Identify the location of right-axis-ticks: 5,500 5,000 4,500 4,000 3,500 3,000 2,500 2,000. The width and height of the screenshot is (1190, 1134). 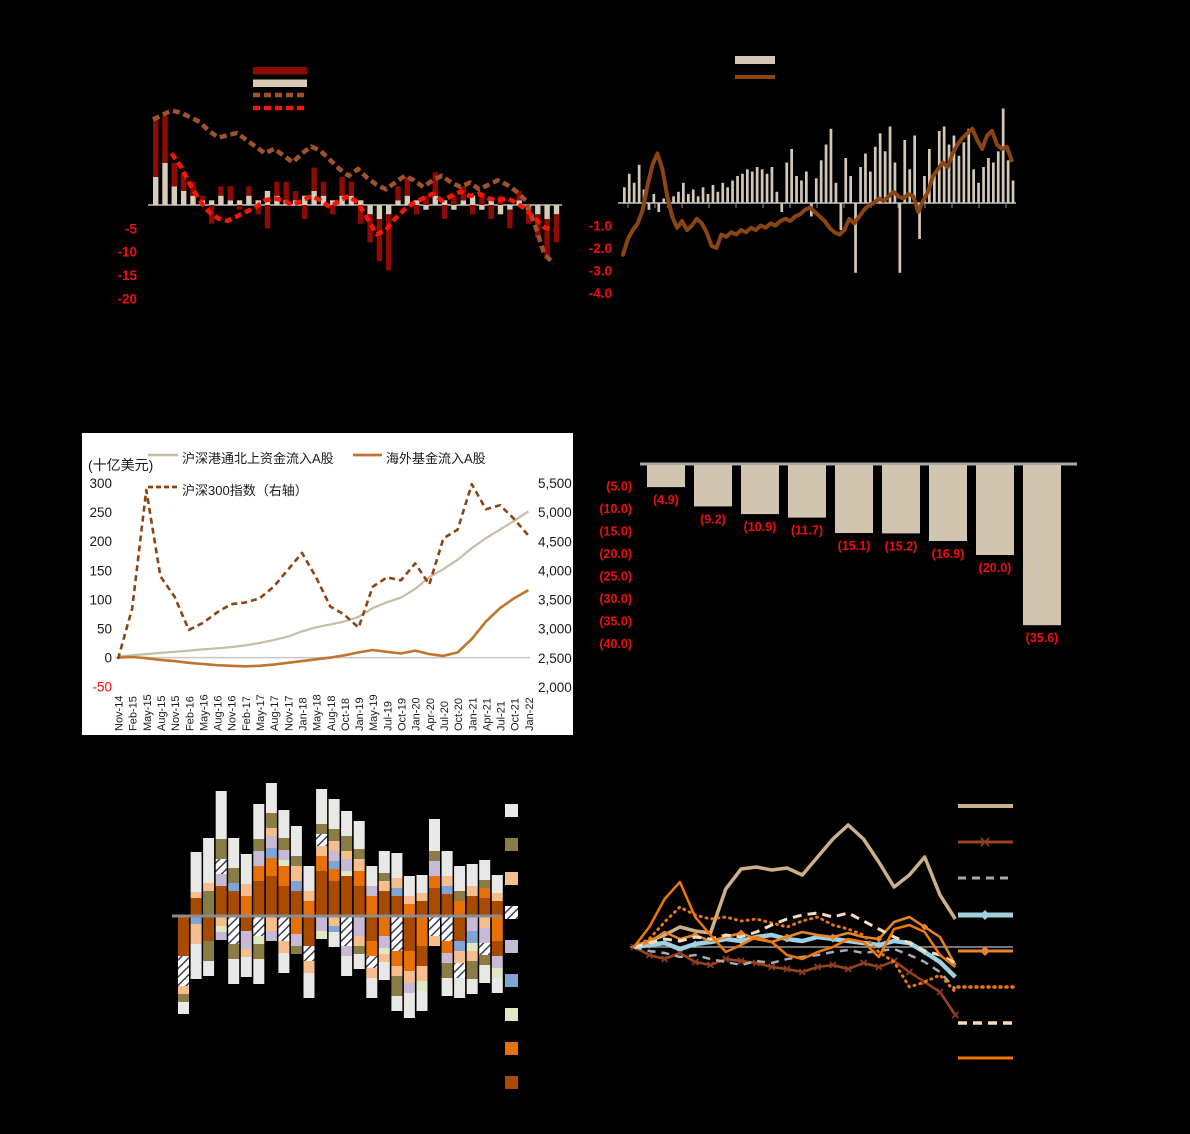
(555, 585).